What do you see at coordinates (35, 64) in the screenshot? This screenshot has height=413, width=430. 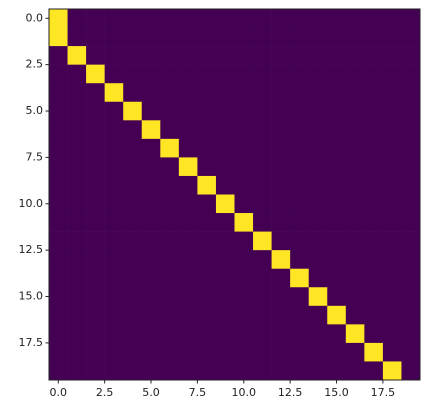 I see `y-tick-label: 2.5` at bounding box center [35, 64].